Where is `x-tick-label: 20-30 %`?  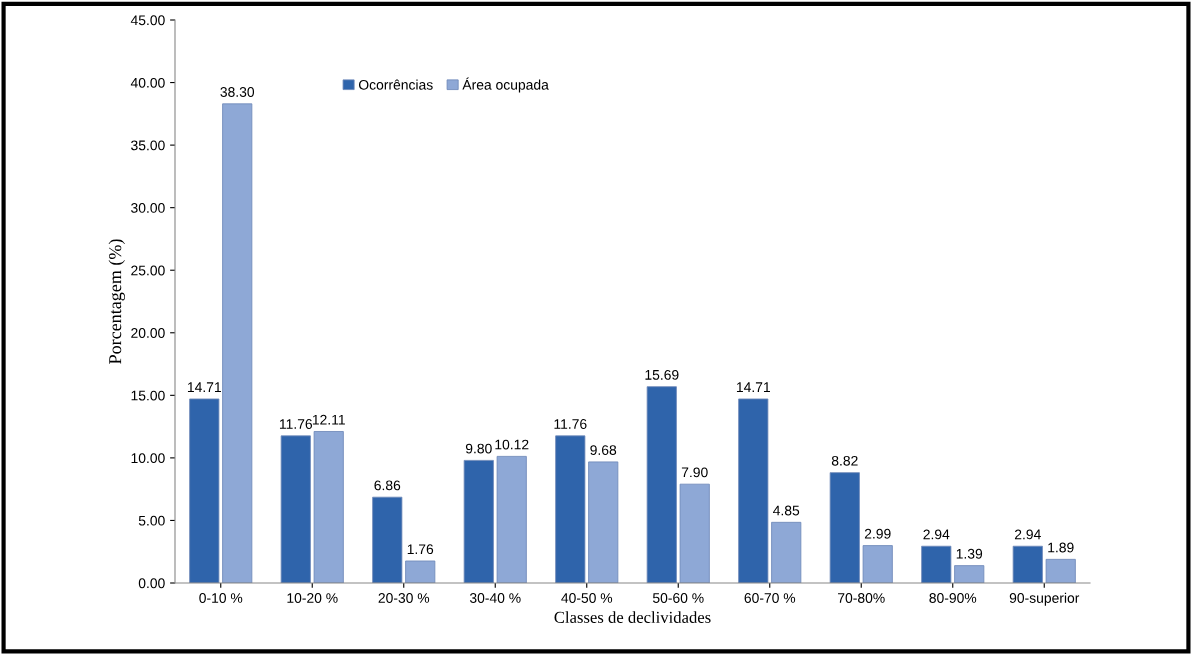
x-tick-label: 20-30 % is located at coordinates (404, 598).